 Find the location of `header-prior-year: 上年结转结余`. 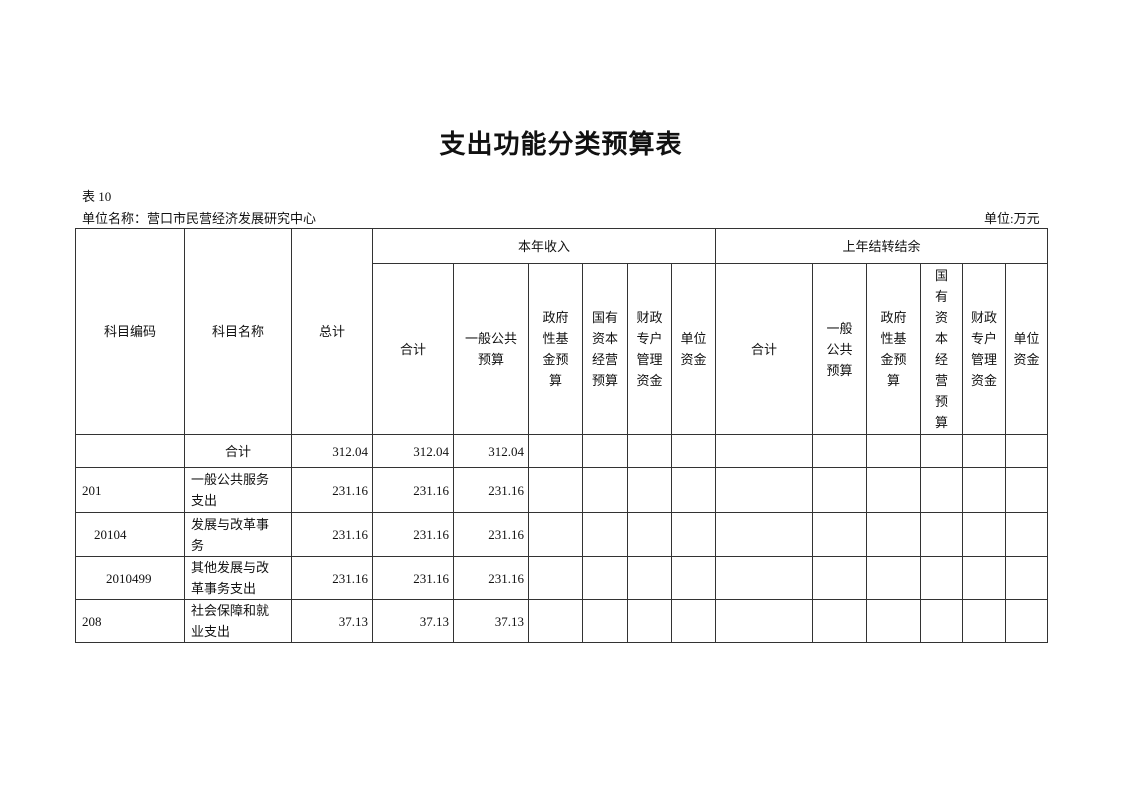

header-prior-year: 上年结转结余 is located at coordinates (881, 246).